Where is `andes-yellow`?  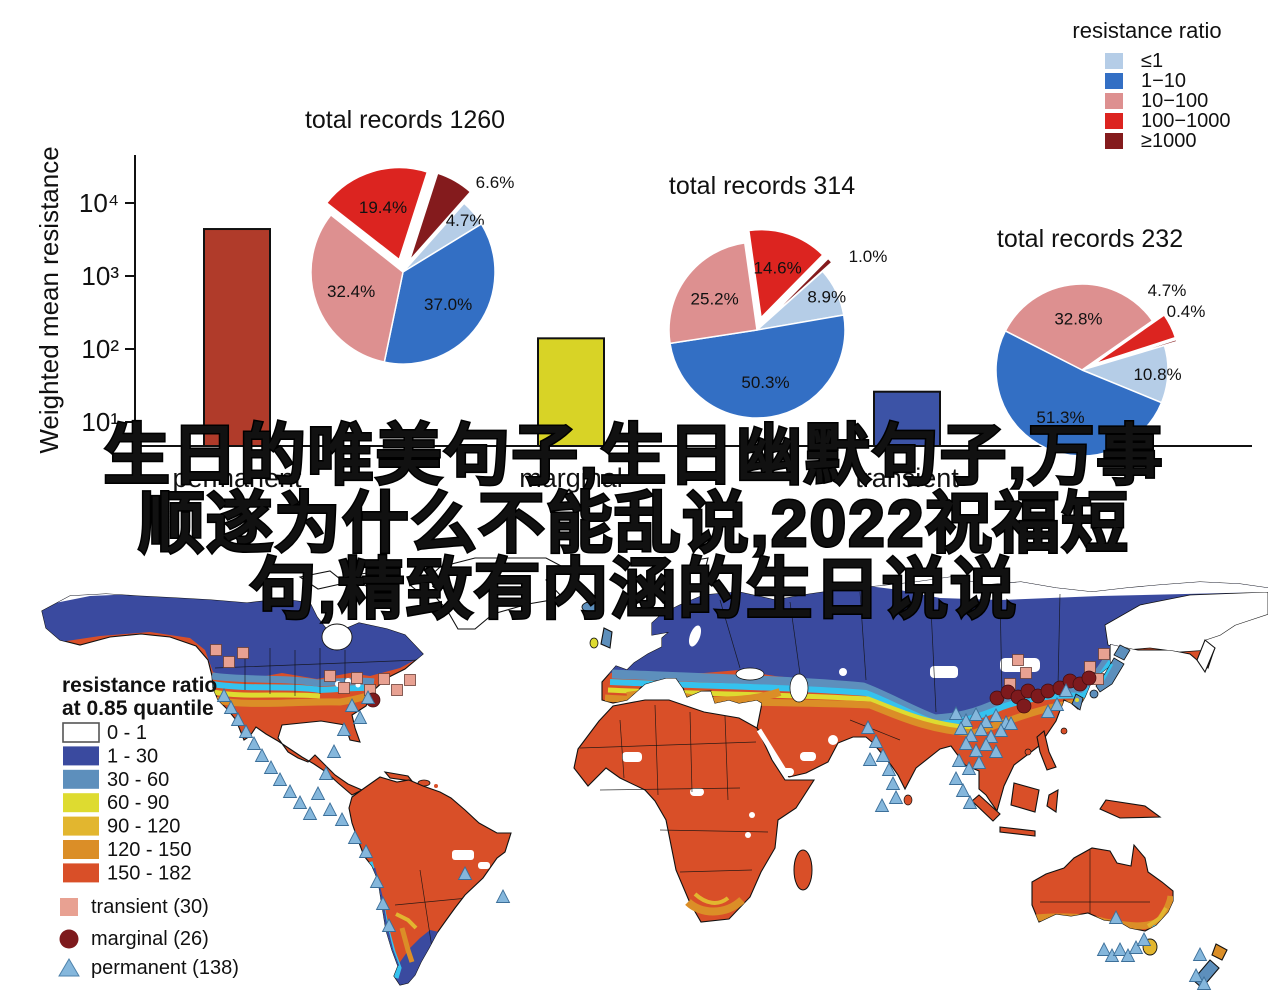 andes-yellow is located at coordinates (406, 921).